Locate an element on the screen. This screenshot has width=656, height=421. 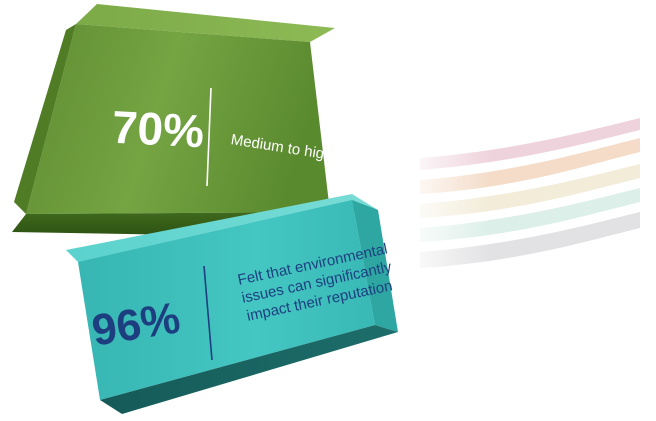
green-card-divider is located at coordinates (209, 137).